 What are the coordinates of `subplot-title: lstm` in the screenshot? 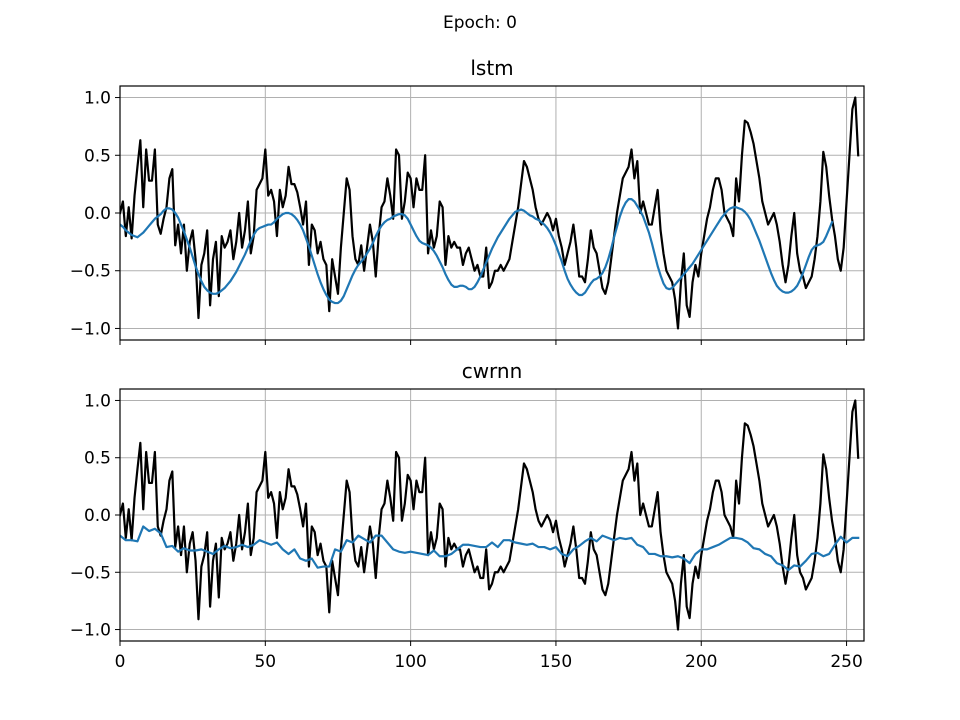 It's located at (491, 68).